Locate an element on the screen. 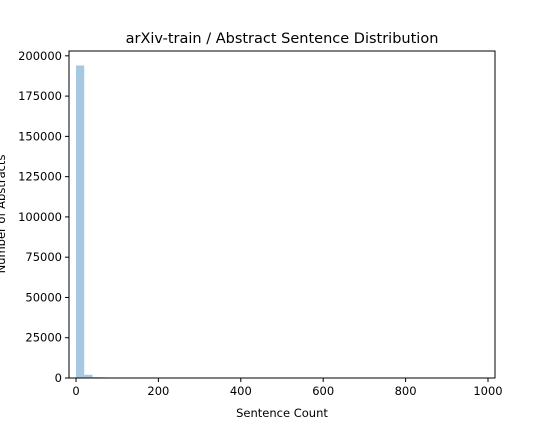 This screenshot has height=425, width=550. y-tick-label: 0 is located at coordinates (58, 378).